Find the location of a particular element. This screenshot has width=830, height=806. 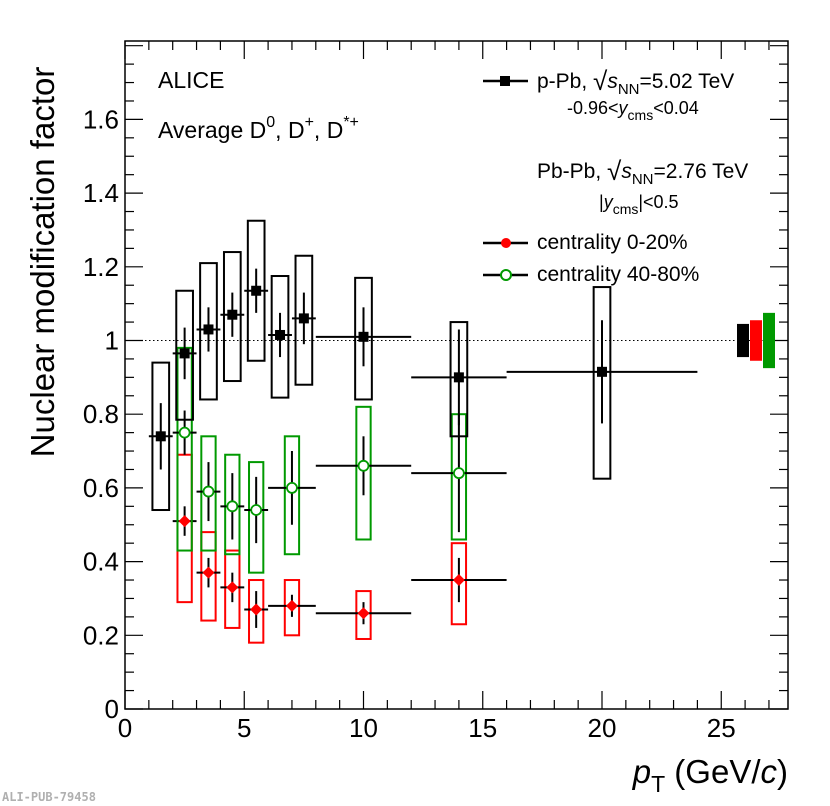

y-tick-label: 1.2 is located at coordinates (101, 267).